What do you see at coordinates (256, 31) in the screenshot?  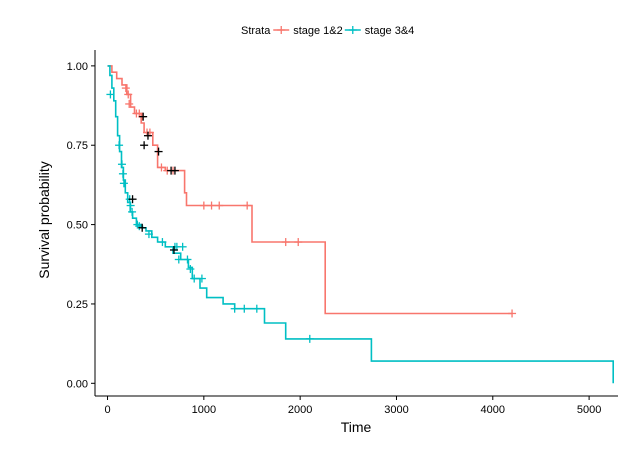 I see `legend-title: Strata` at bounding box center [256, 31].